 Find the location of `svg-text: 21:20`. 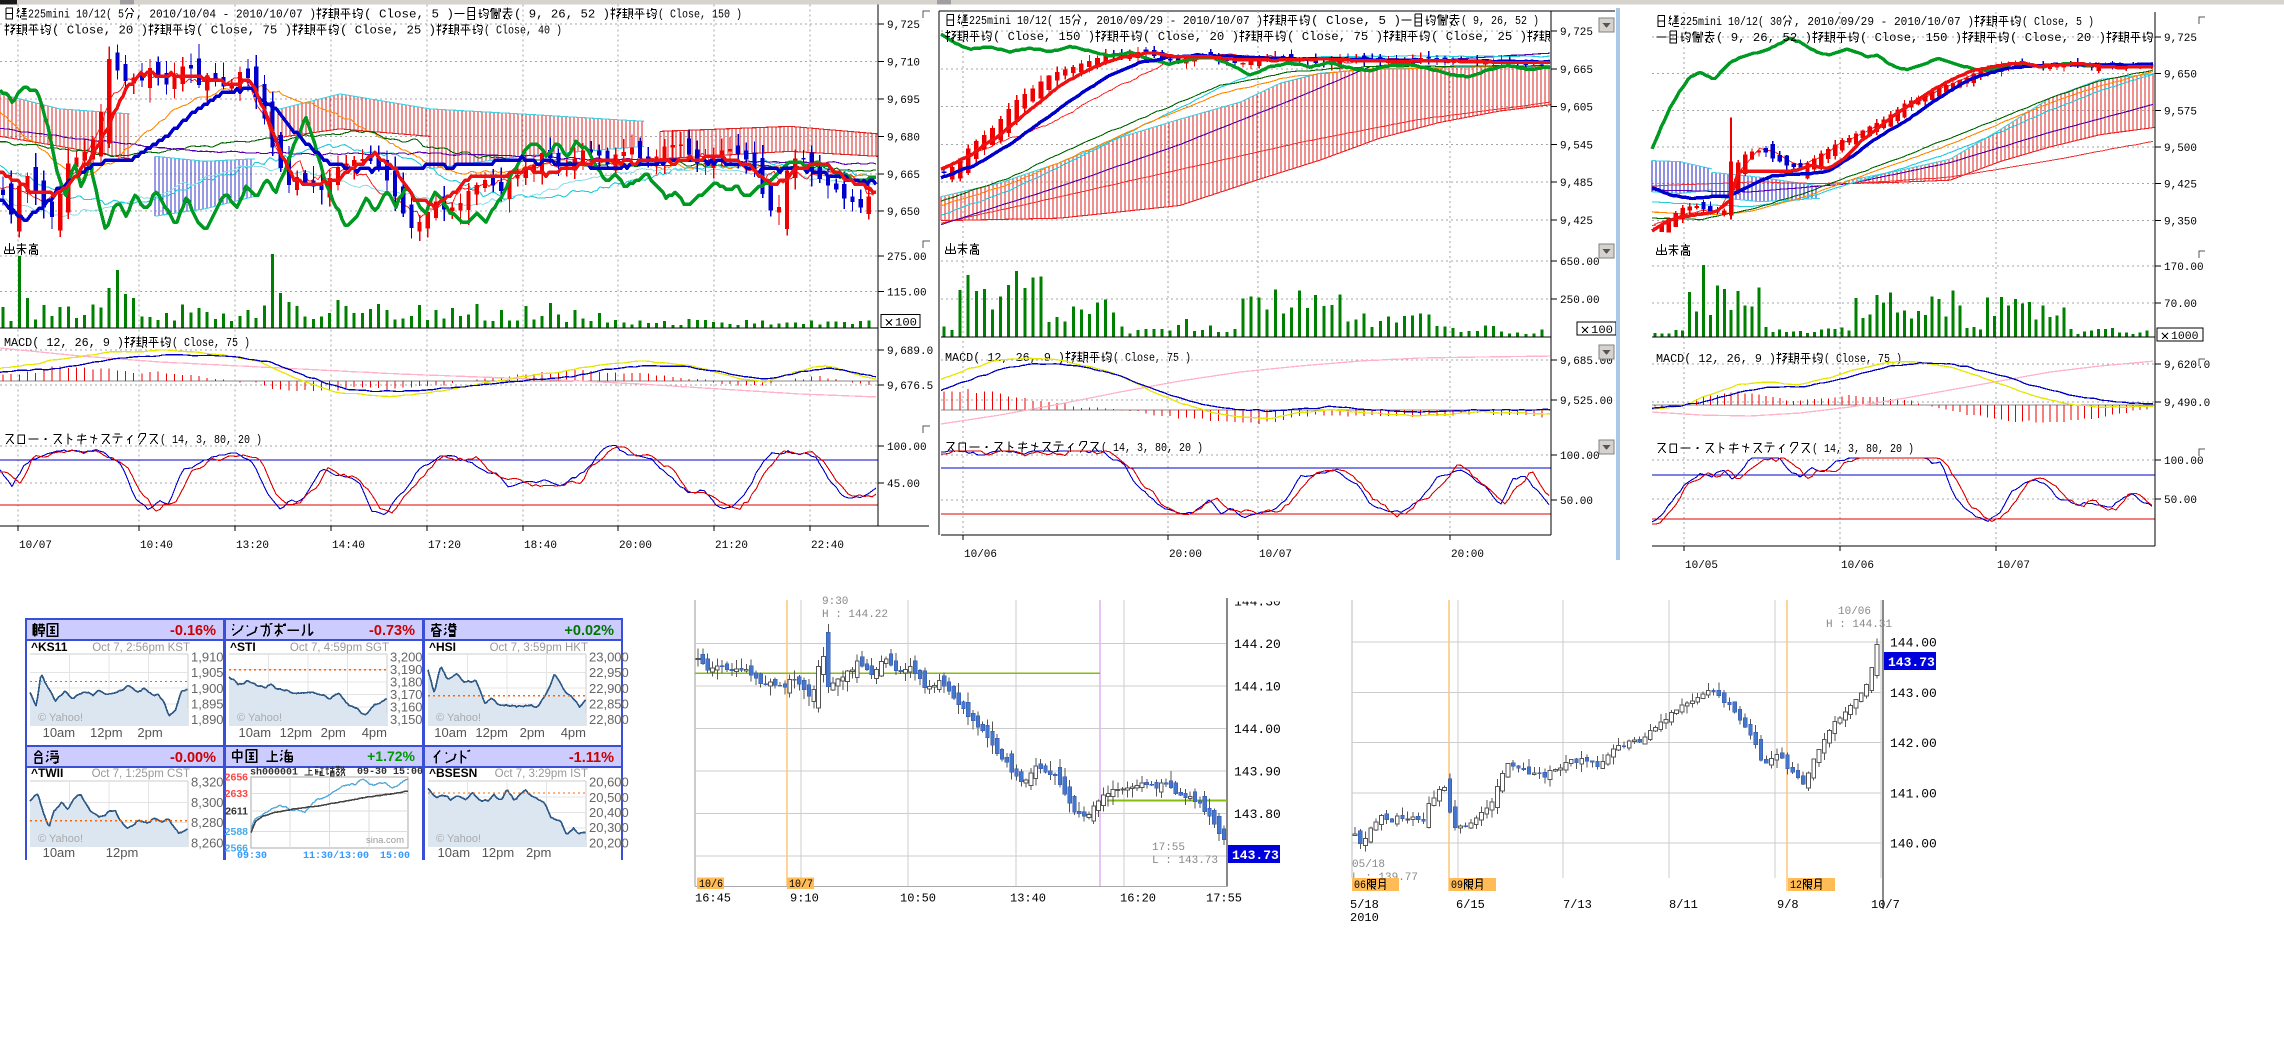

svg-text: 21:20 is located at coordinates (731, 546).